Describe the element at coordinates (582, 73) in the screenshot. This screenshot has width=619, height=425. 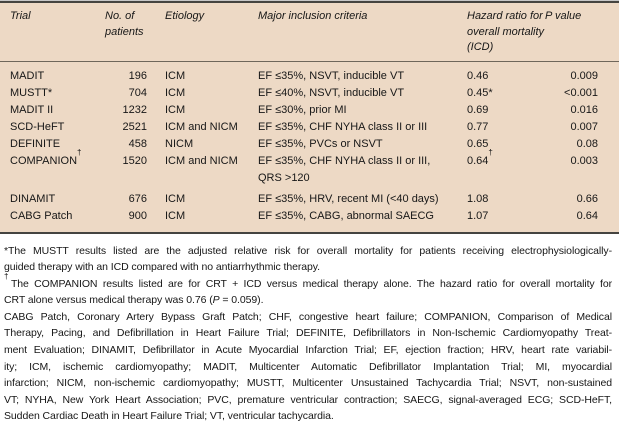
I see `cell-p-value: 0.009` at that location.